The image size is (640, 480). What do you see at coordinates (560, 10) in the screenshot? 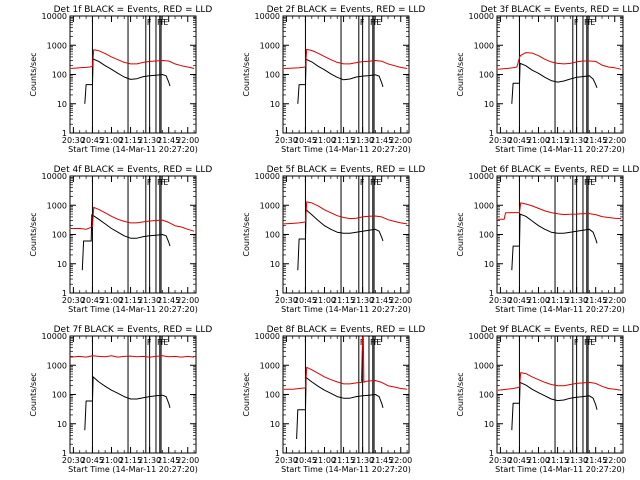
I see `panel-title: Det 3f BLACK = Events, RED = LLD` at bounding box center [560, 10].